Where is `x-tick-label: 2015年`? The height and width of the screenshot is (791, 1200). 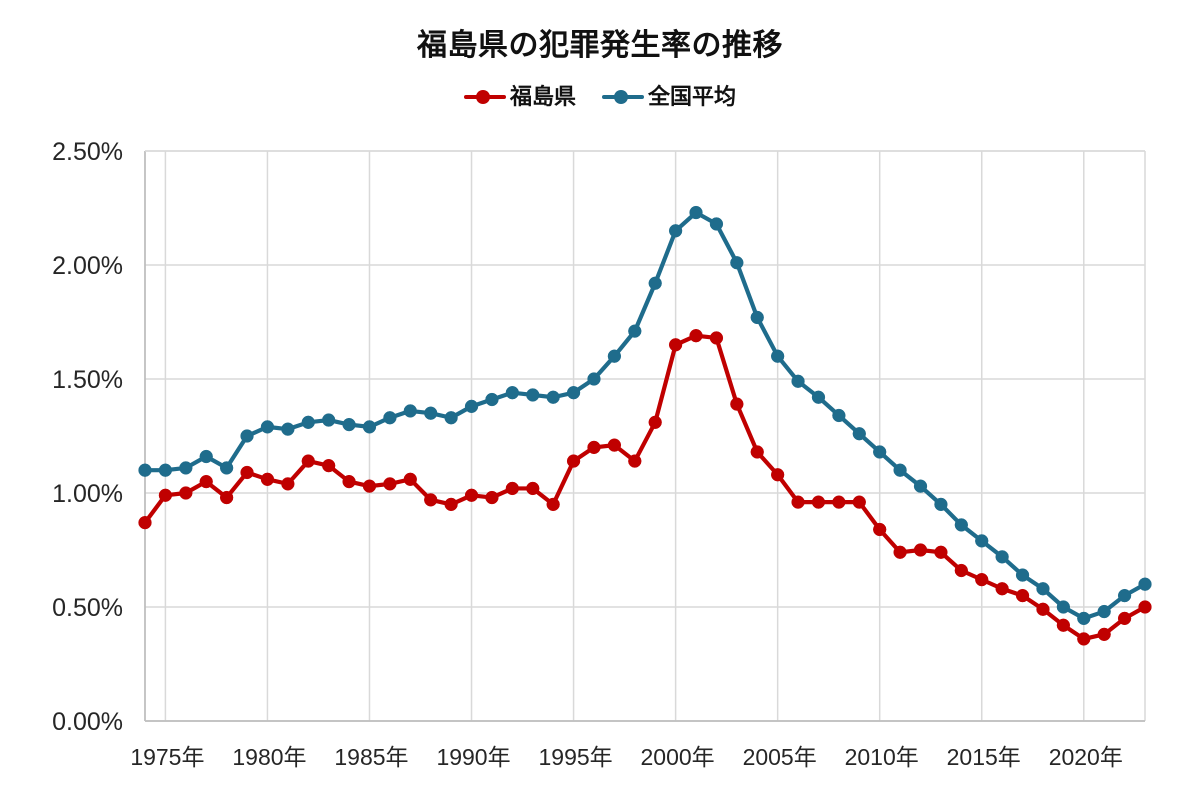
x-tick-label: 2015年 is located at coordinates (984, 757).